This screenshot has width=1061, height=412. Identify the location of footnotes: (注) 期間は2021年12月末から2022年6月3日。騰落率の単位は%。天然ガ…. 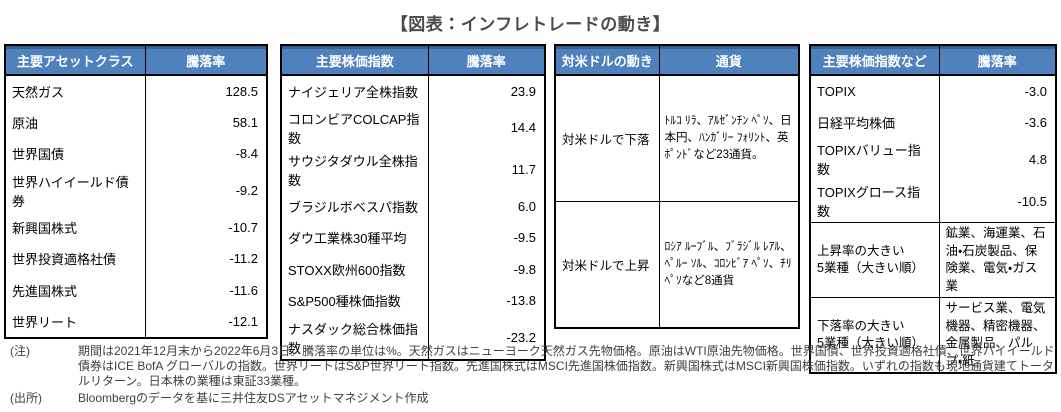
(534, 375).